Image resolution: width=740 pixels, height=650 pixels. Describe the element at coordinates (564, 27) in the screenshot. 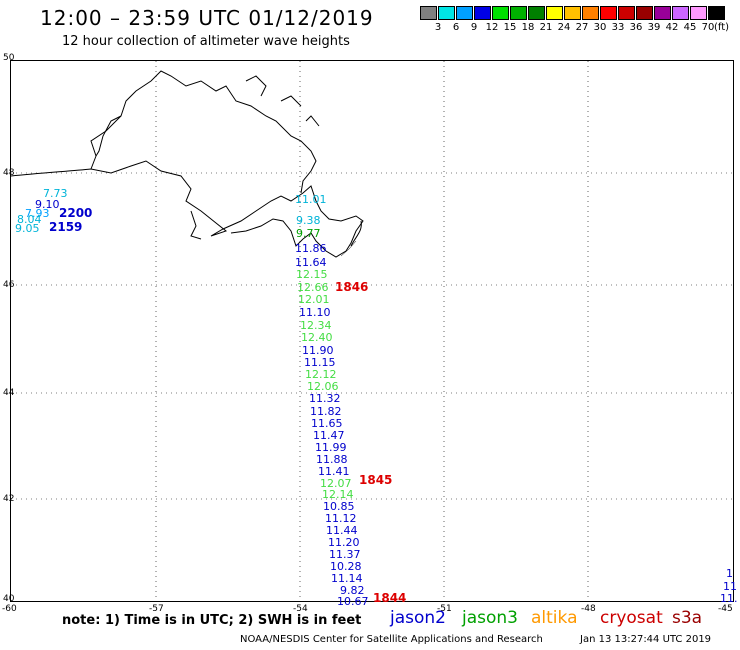

I see `scale-label: 24` at that location.